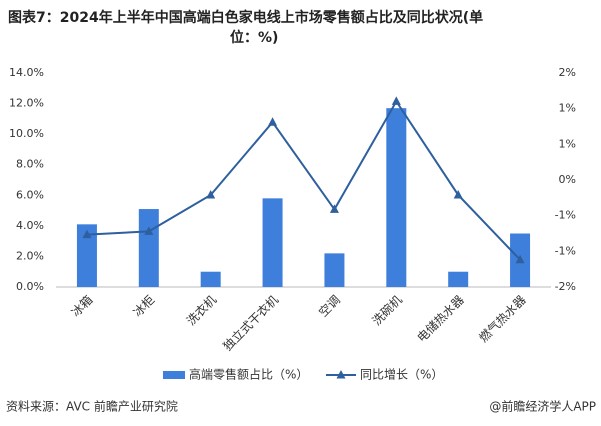 The image size is (601, 426). I want to click on y2-tick-label: 0%, so click(567, 179).